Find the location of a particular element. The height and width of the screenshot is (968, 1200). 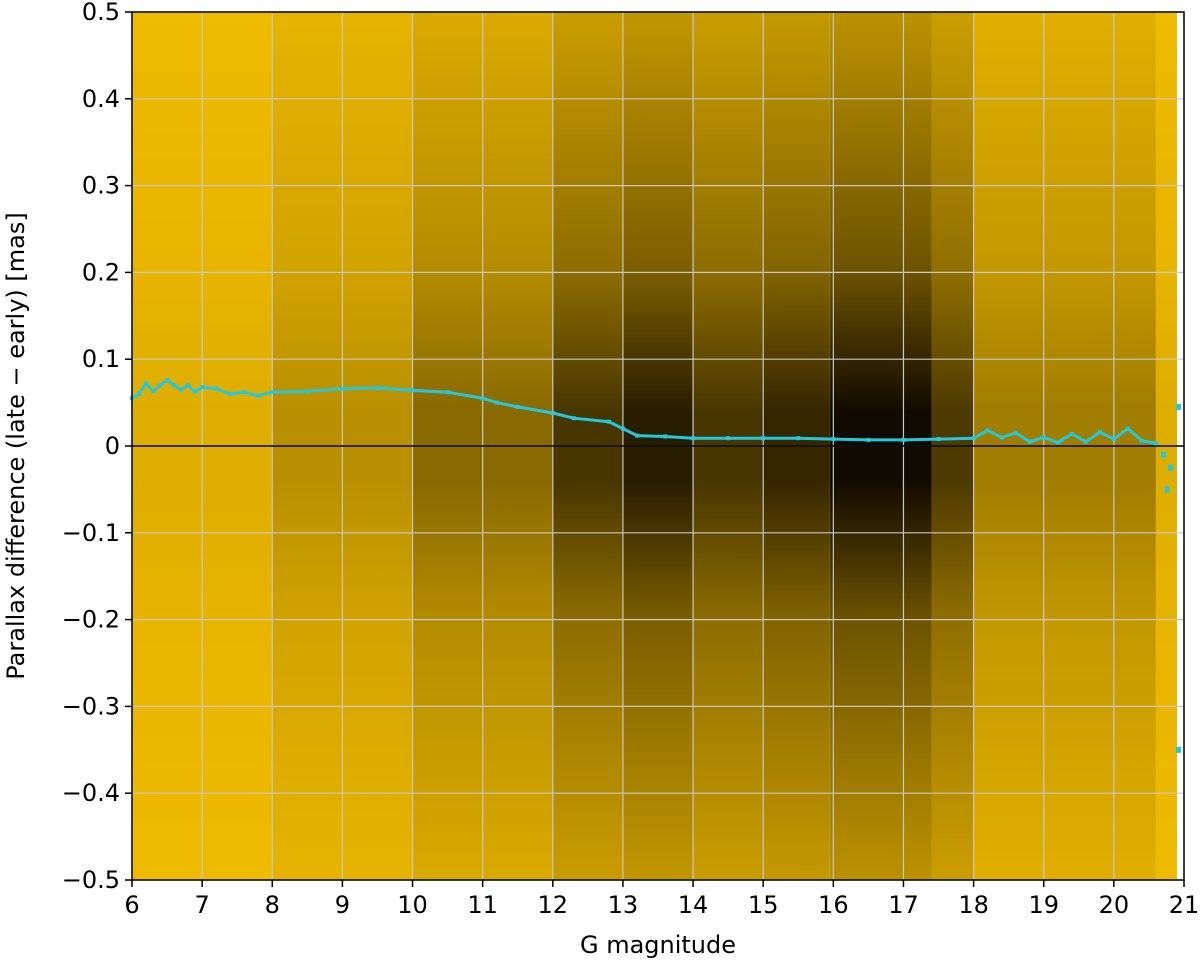

y-tick-label: 0 is located at coordinates (112, 446).